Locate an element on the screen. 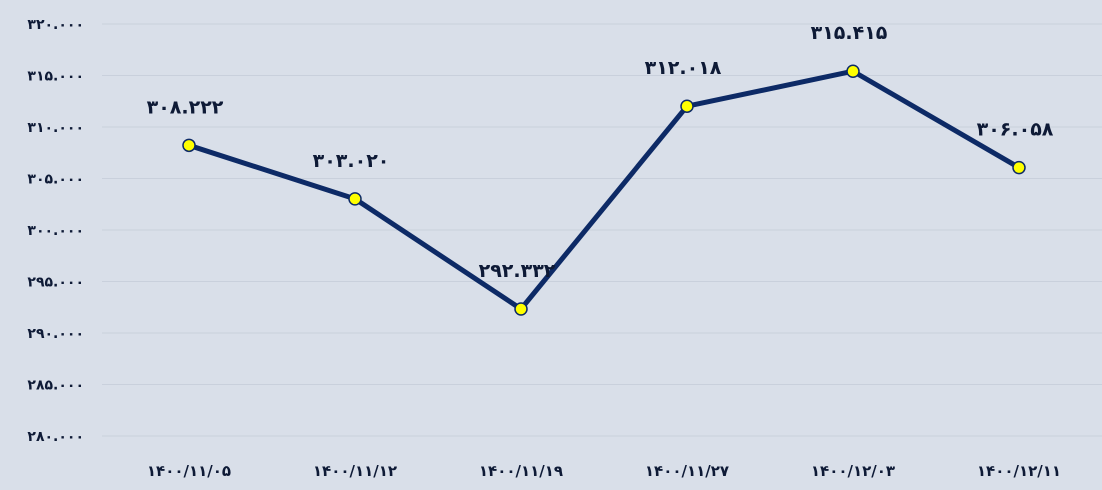 This screenshot has width=1102, height=490. x-tick-label: ۱۴۰۰/۱۱/۲۷ is located at coordinates (687, 471).